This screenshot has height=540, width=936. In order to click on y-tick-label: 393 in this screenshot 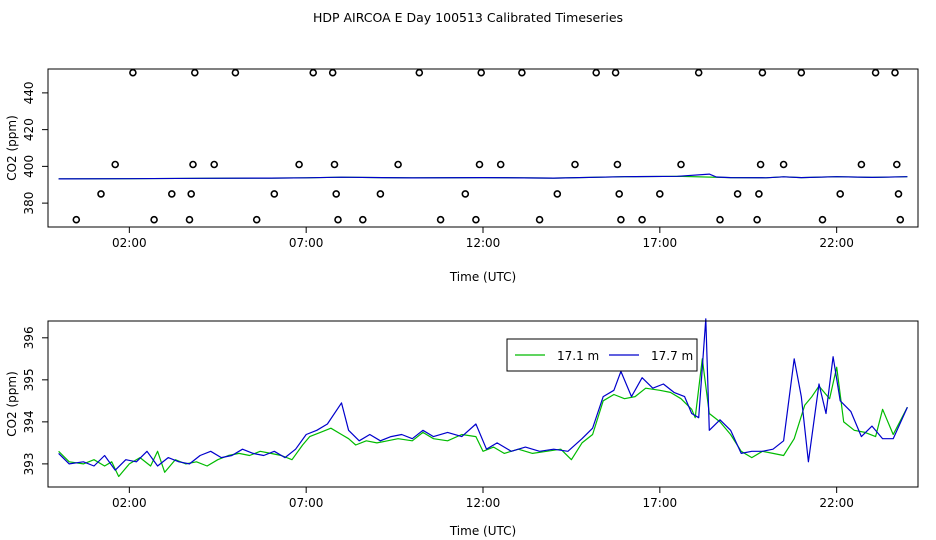, I will do `click(29, 463)`.